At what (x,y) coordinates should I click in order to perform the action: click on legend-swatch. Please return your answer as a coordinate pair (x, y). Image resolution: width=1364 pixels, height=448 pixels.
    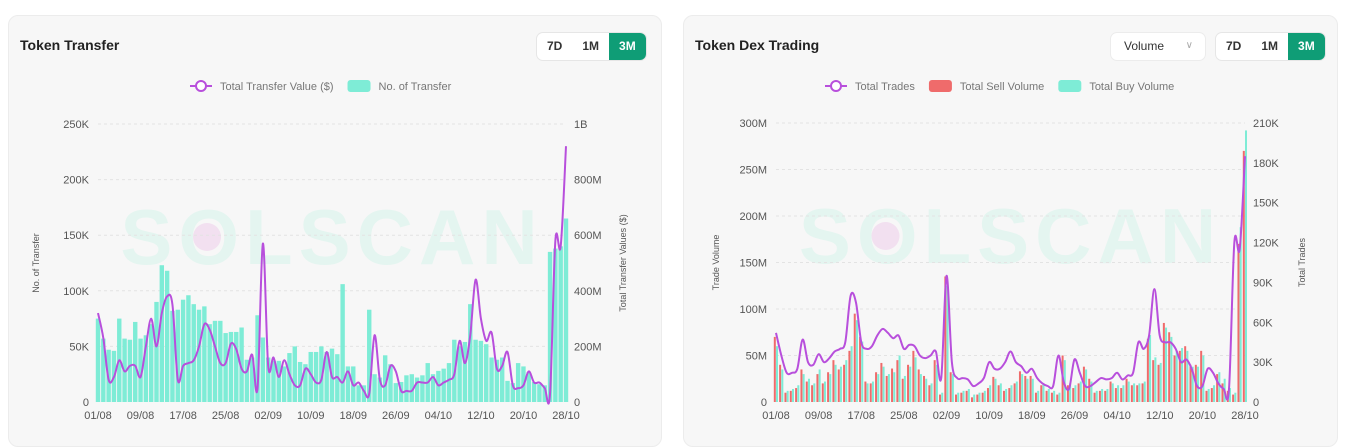
    Looking at the image, I should click on (1070, 86).